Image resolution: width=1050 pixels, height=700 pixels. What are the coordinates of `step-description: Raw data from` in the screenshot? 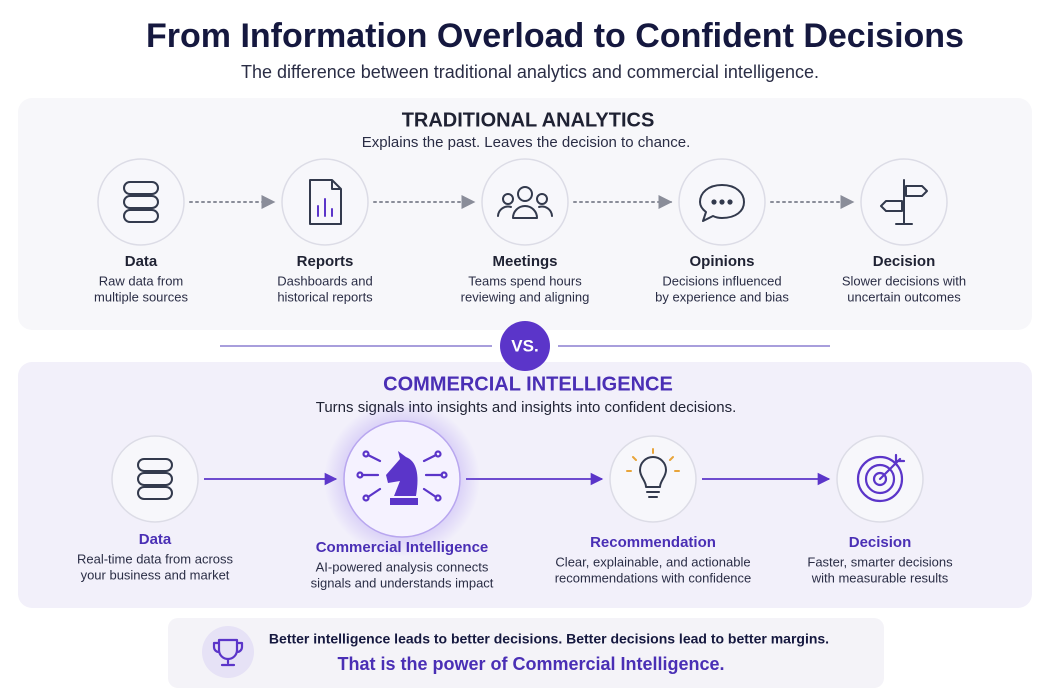 It's located at (141, 280).